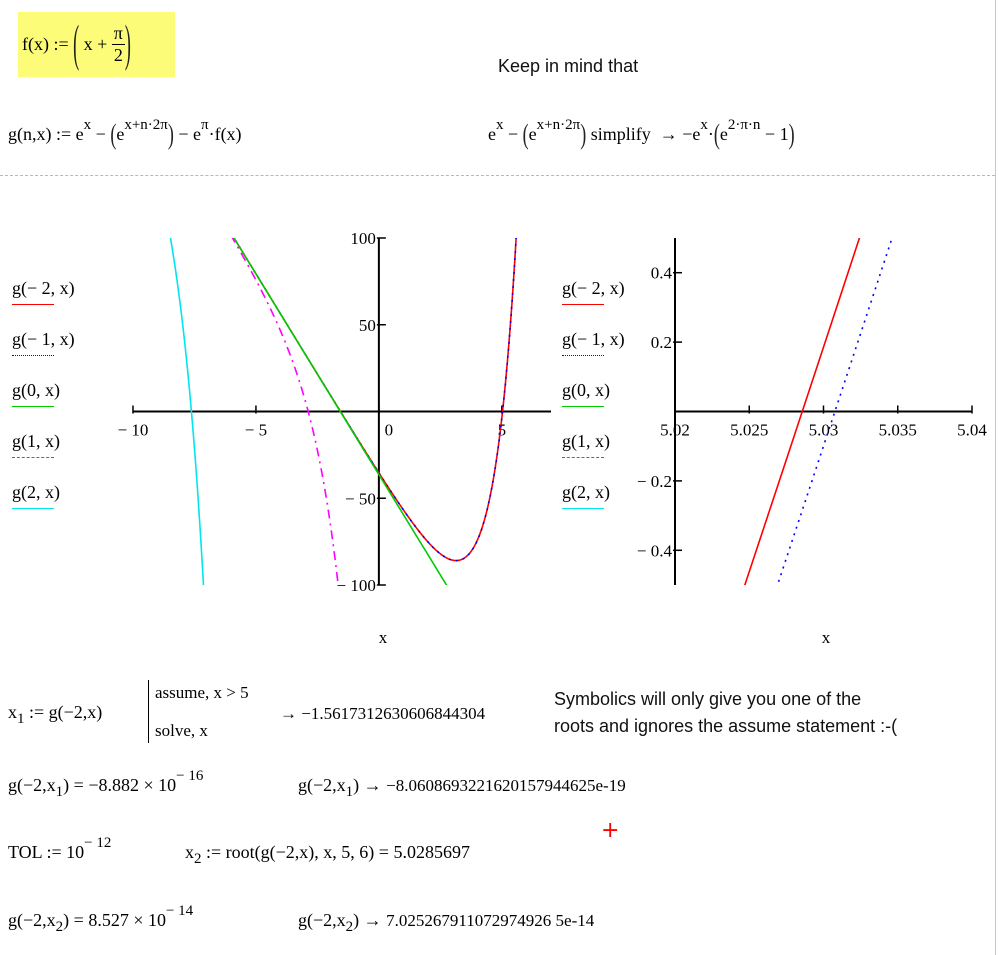 This screenshot has width=999, height=955. Describe the element at coordinates (55, 715) in the screenshot. I see `x1-solve-lhs: x1 := g(−2,x)` at that location.